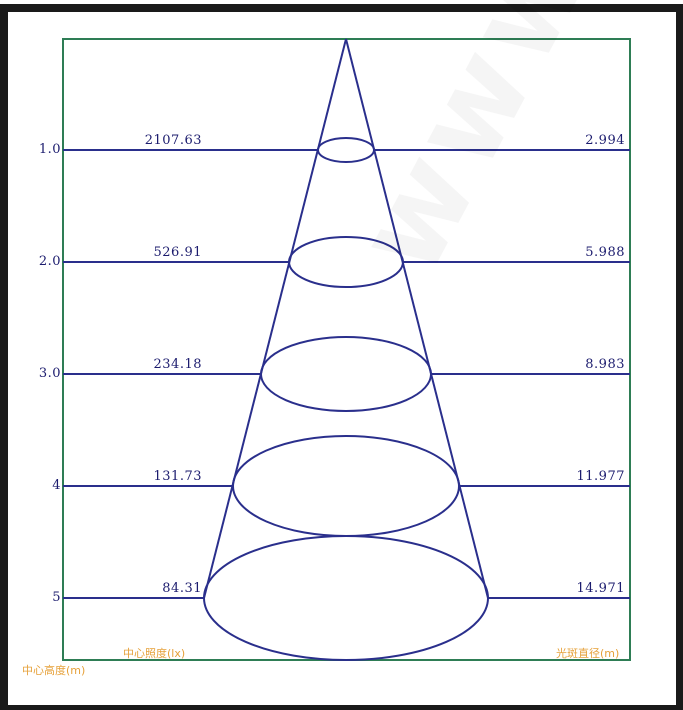 The height and width of the screenshot is (710, 683). Describe the element at coordinates (605, 364) in the screenshot. I see `diameter-value: 8.983` at that location.